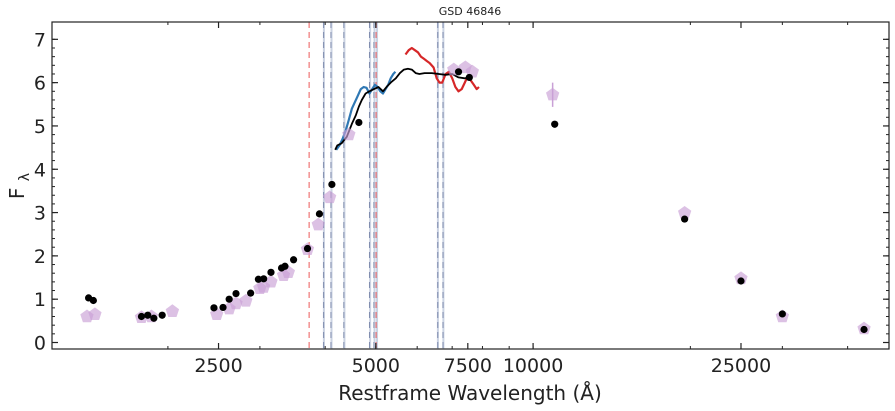  What do you see at coordinates (468, 366) in the screenshot?
I see `x-tick-label: 7500` at bounding box center [468, 366].